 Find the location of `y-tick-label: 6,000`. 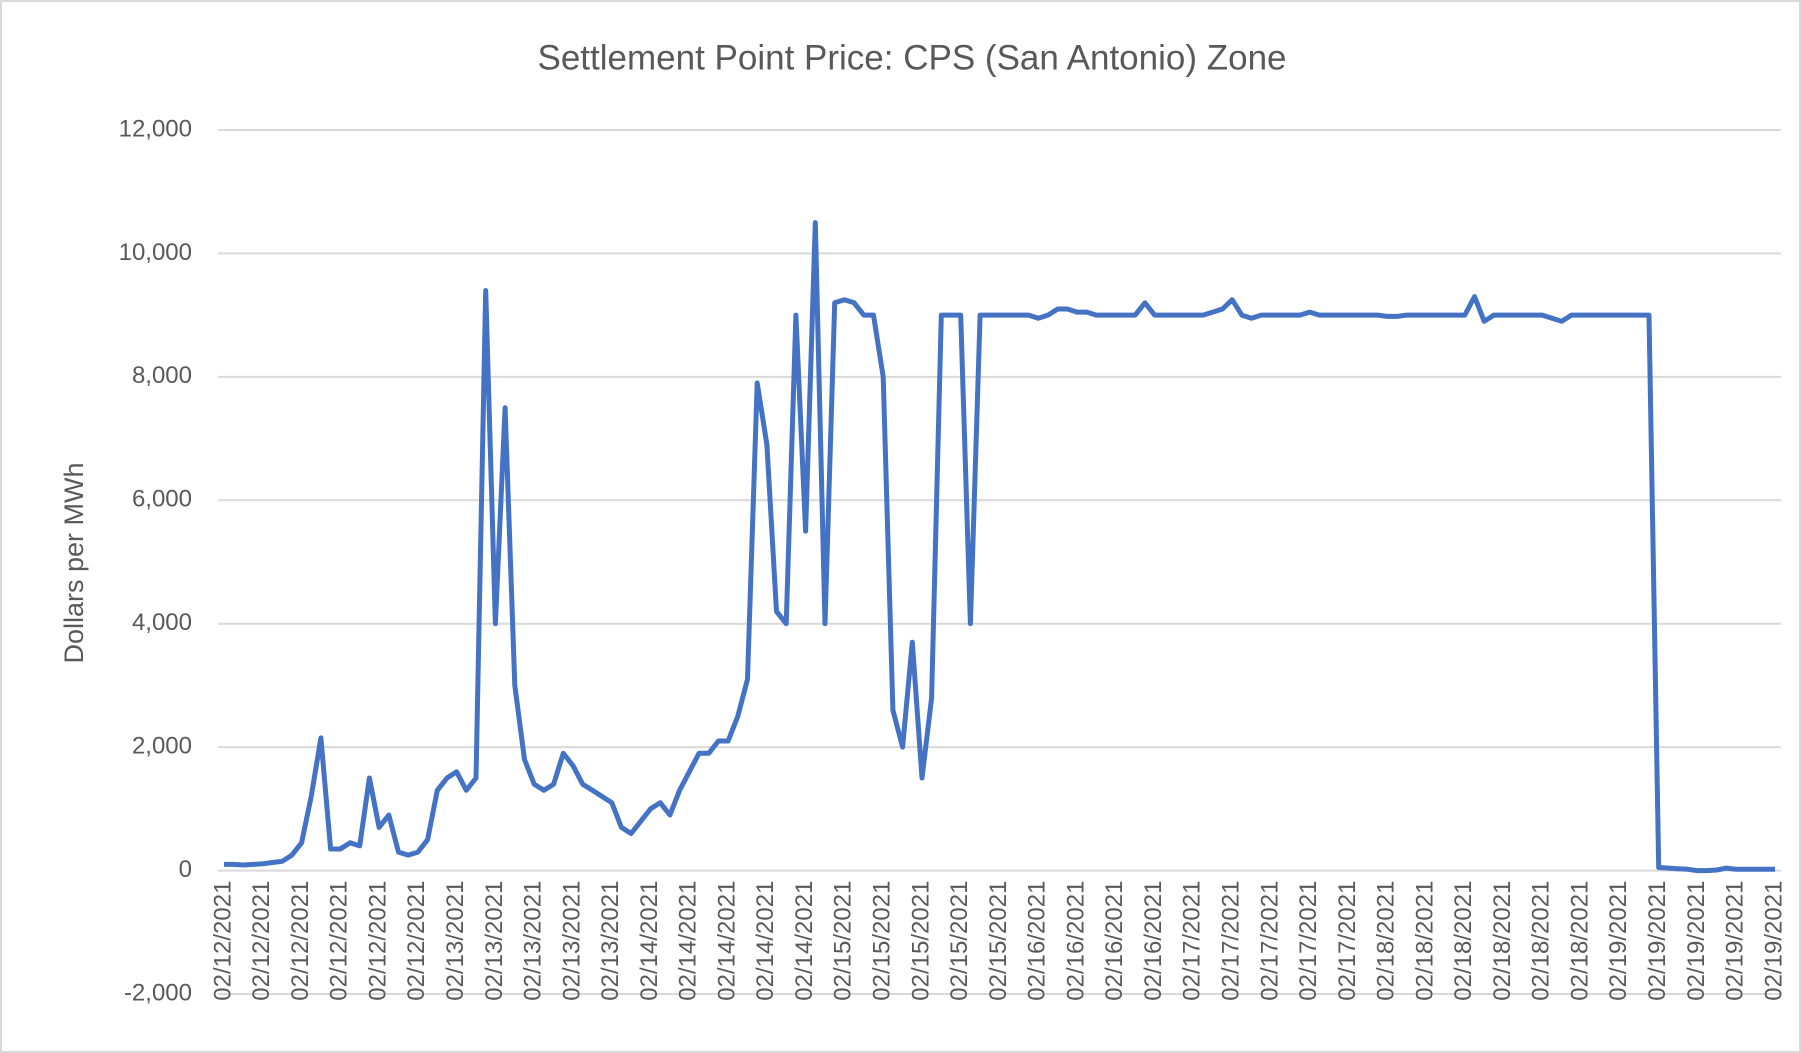

y-tick-label: 6,000 is located at coordinates (162, 499).